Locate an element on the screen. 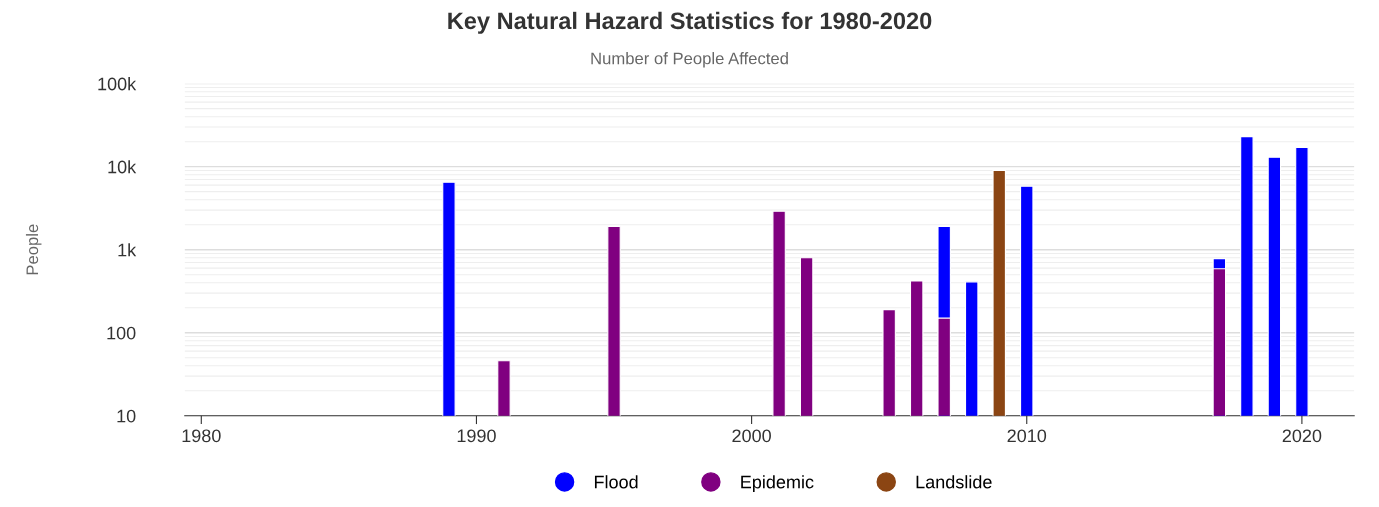  x-tick-label: 2010 is located at coordinates (1027, 436).